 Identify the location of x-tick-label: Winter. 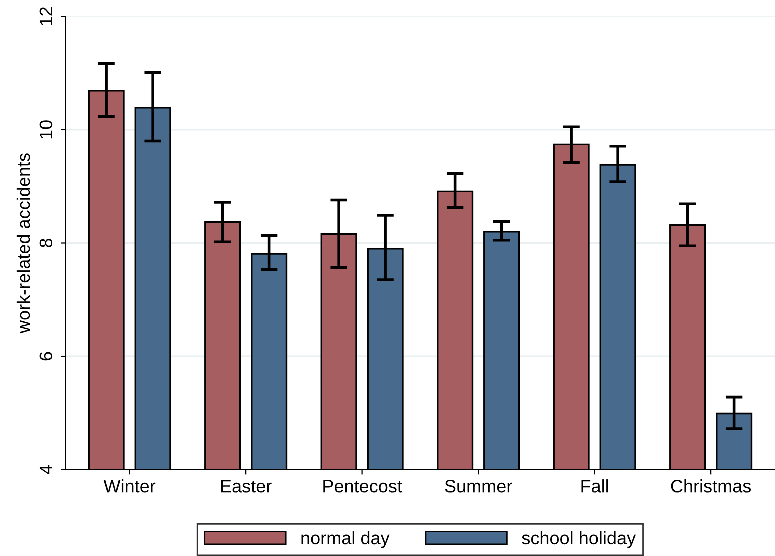
(130, 486).